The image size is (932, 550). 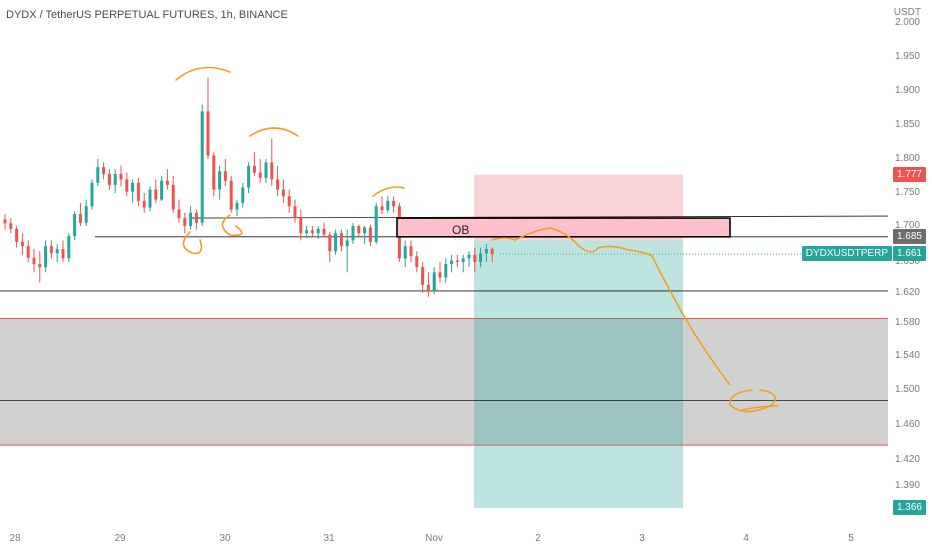 I want to click on time-tick-label: 28, so click(x=15, y=538).